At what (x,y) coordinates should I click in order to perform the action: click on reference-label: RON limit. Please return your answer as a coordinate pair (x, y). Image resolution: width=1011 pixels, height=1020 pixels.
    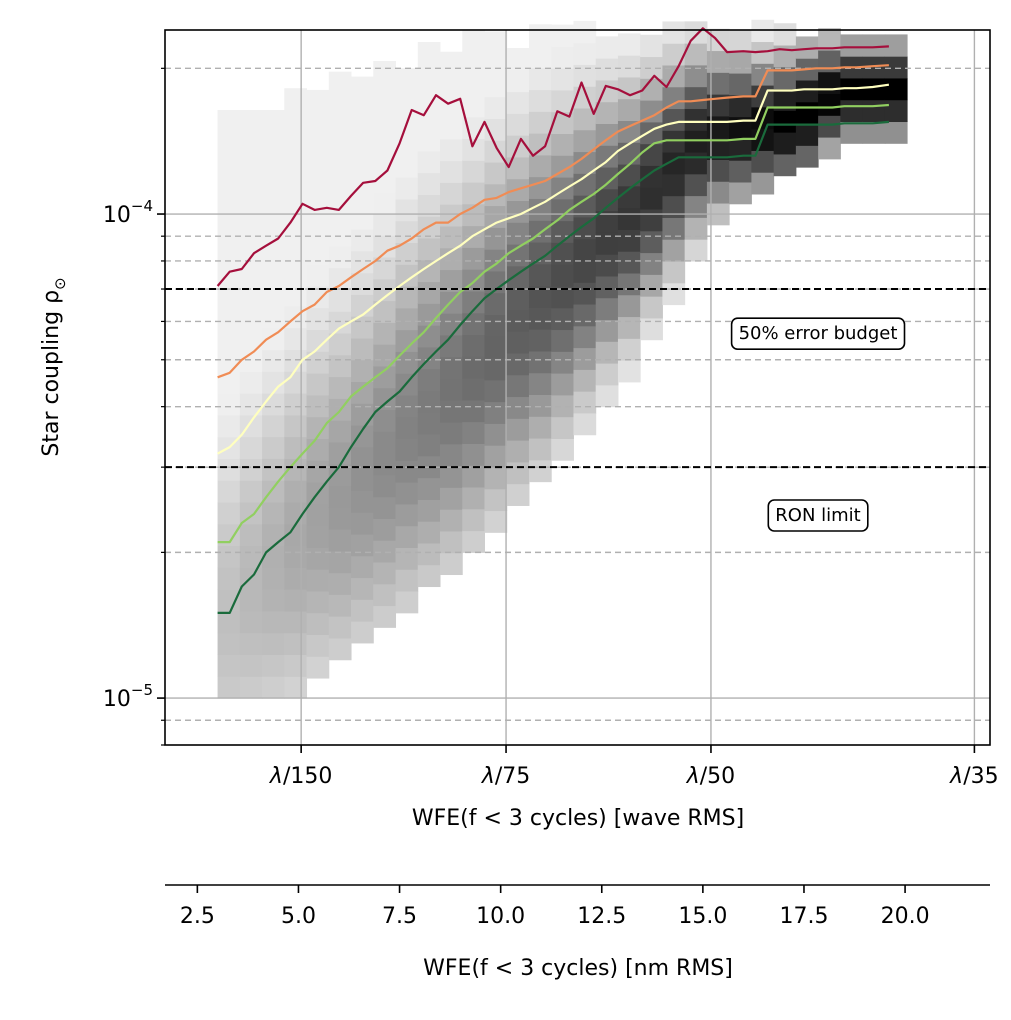
    Looking at the image, I should click on (817, 515).